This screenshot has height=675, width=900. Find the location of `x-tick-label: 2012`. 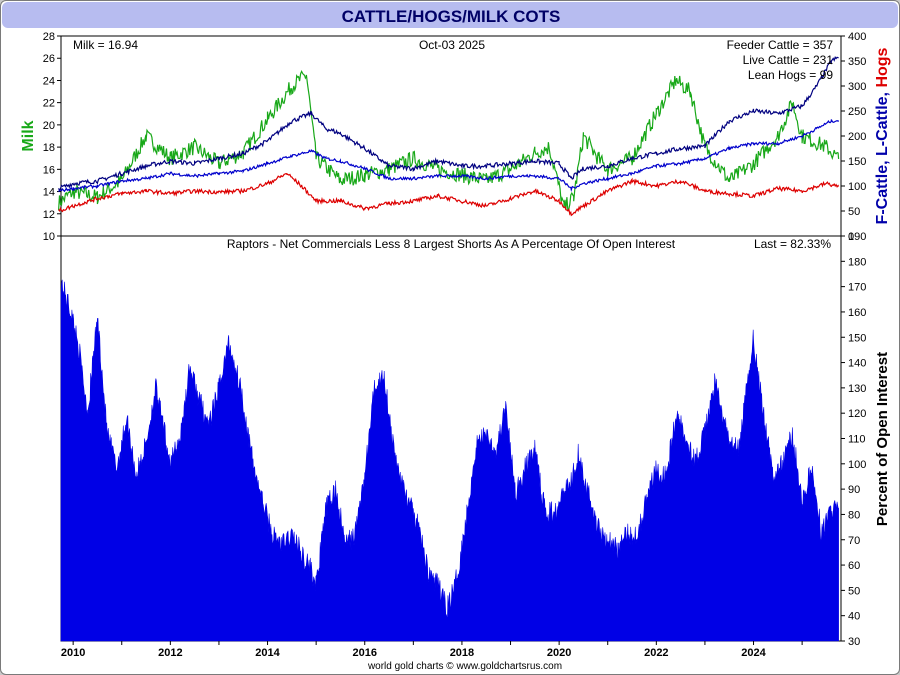

x-tick-label: 2012 is located at coordinates (170, 653).